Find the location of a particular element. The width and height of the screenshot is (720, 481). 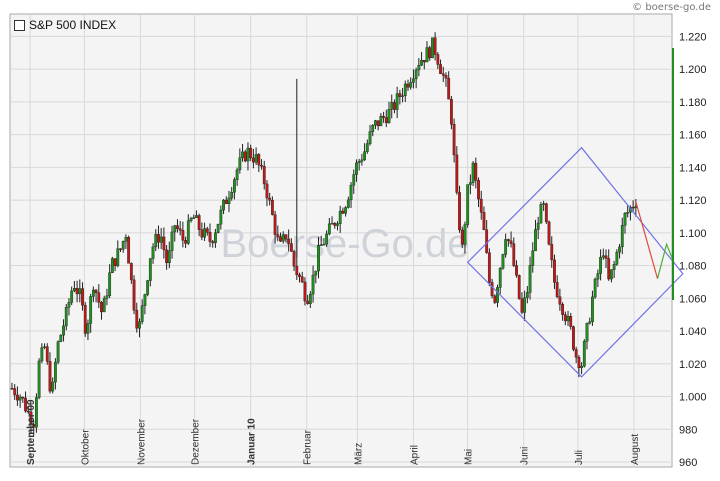

projection-down-line is located at coordinates (647, 240).